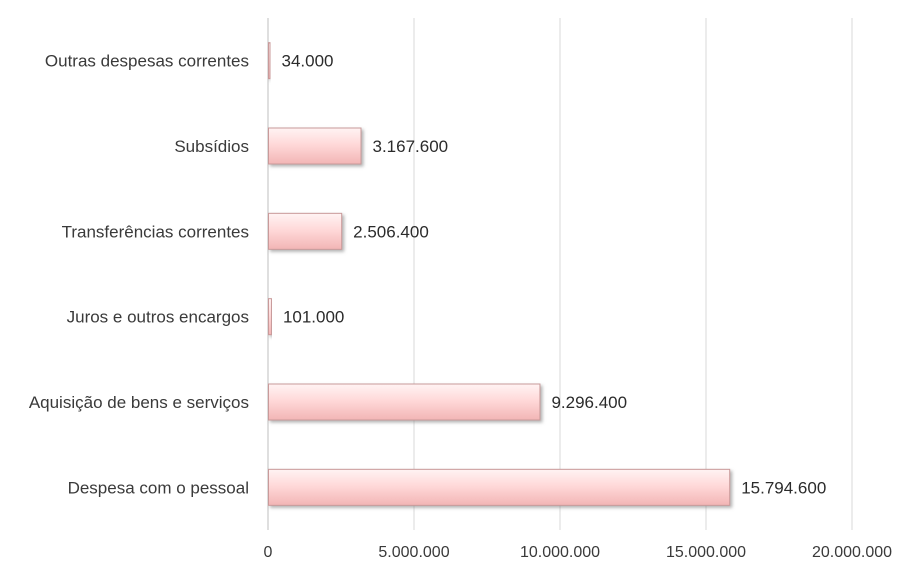  What do you see at coordinates (158, 317) in the screenshot?
I see `category-label: Juros e outros encargos` at bounding box center [158, 317].